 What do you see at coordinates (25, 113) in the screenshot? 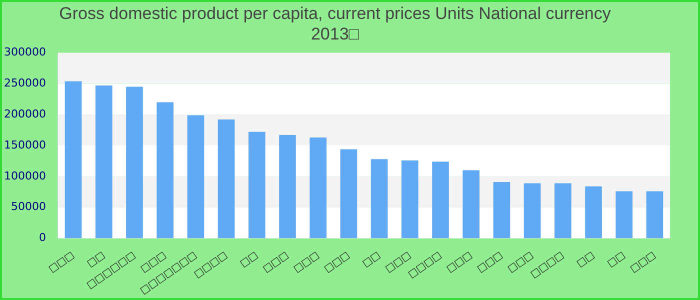
I see `y-tick-label: 200000` at bounding box center [25, 113].